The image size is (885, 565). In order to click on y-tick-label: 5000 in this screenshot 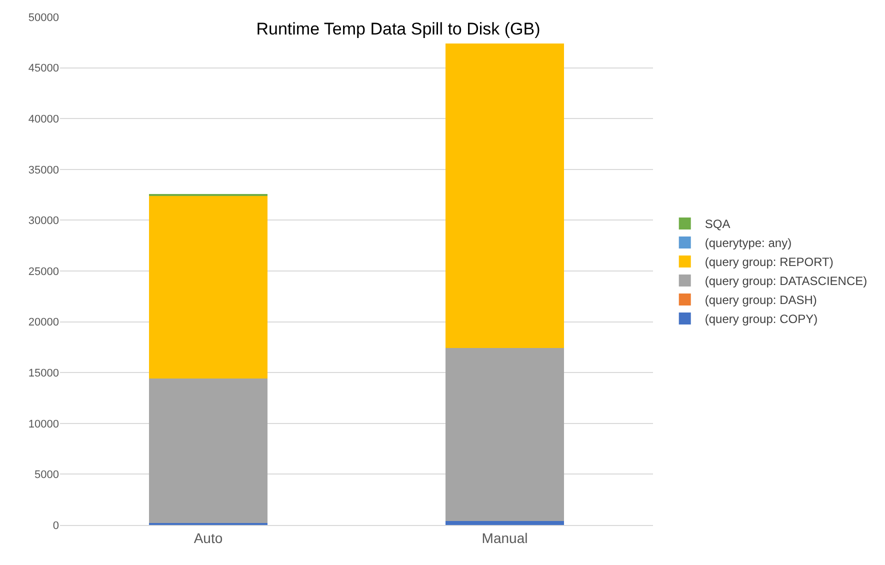, I will do `click(46, 475)`.